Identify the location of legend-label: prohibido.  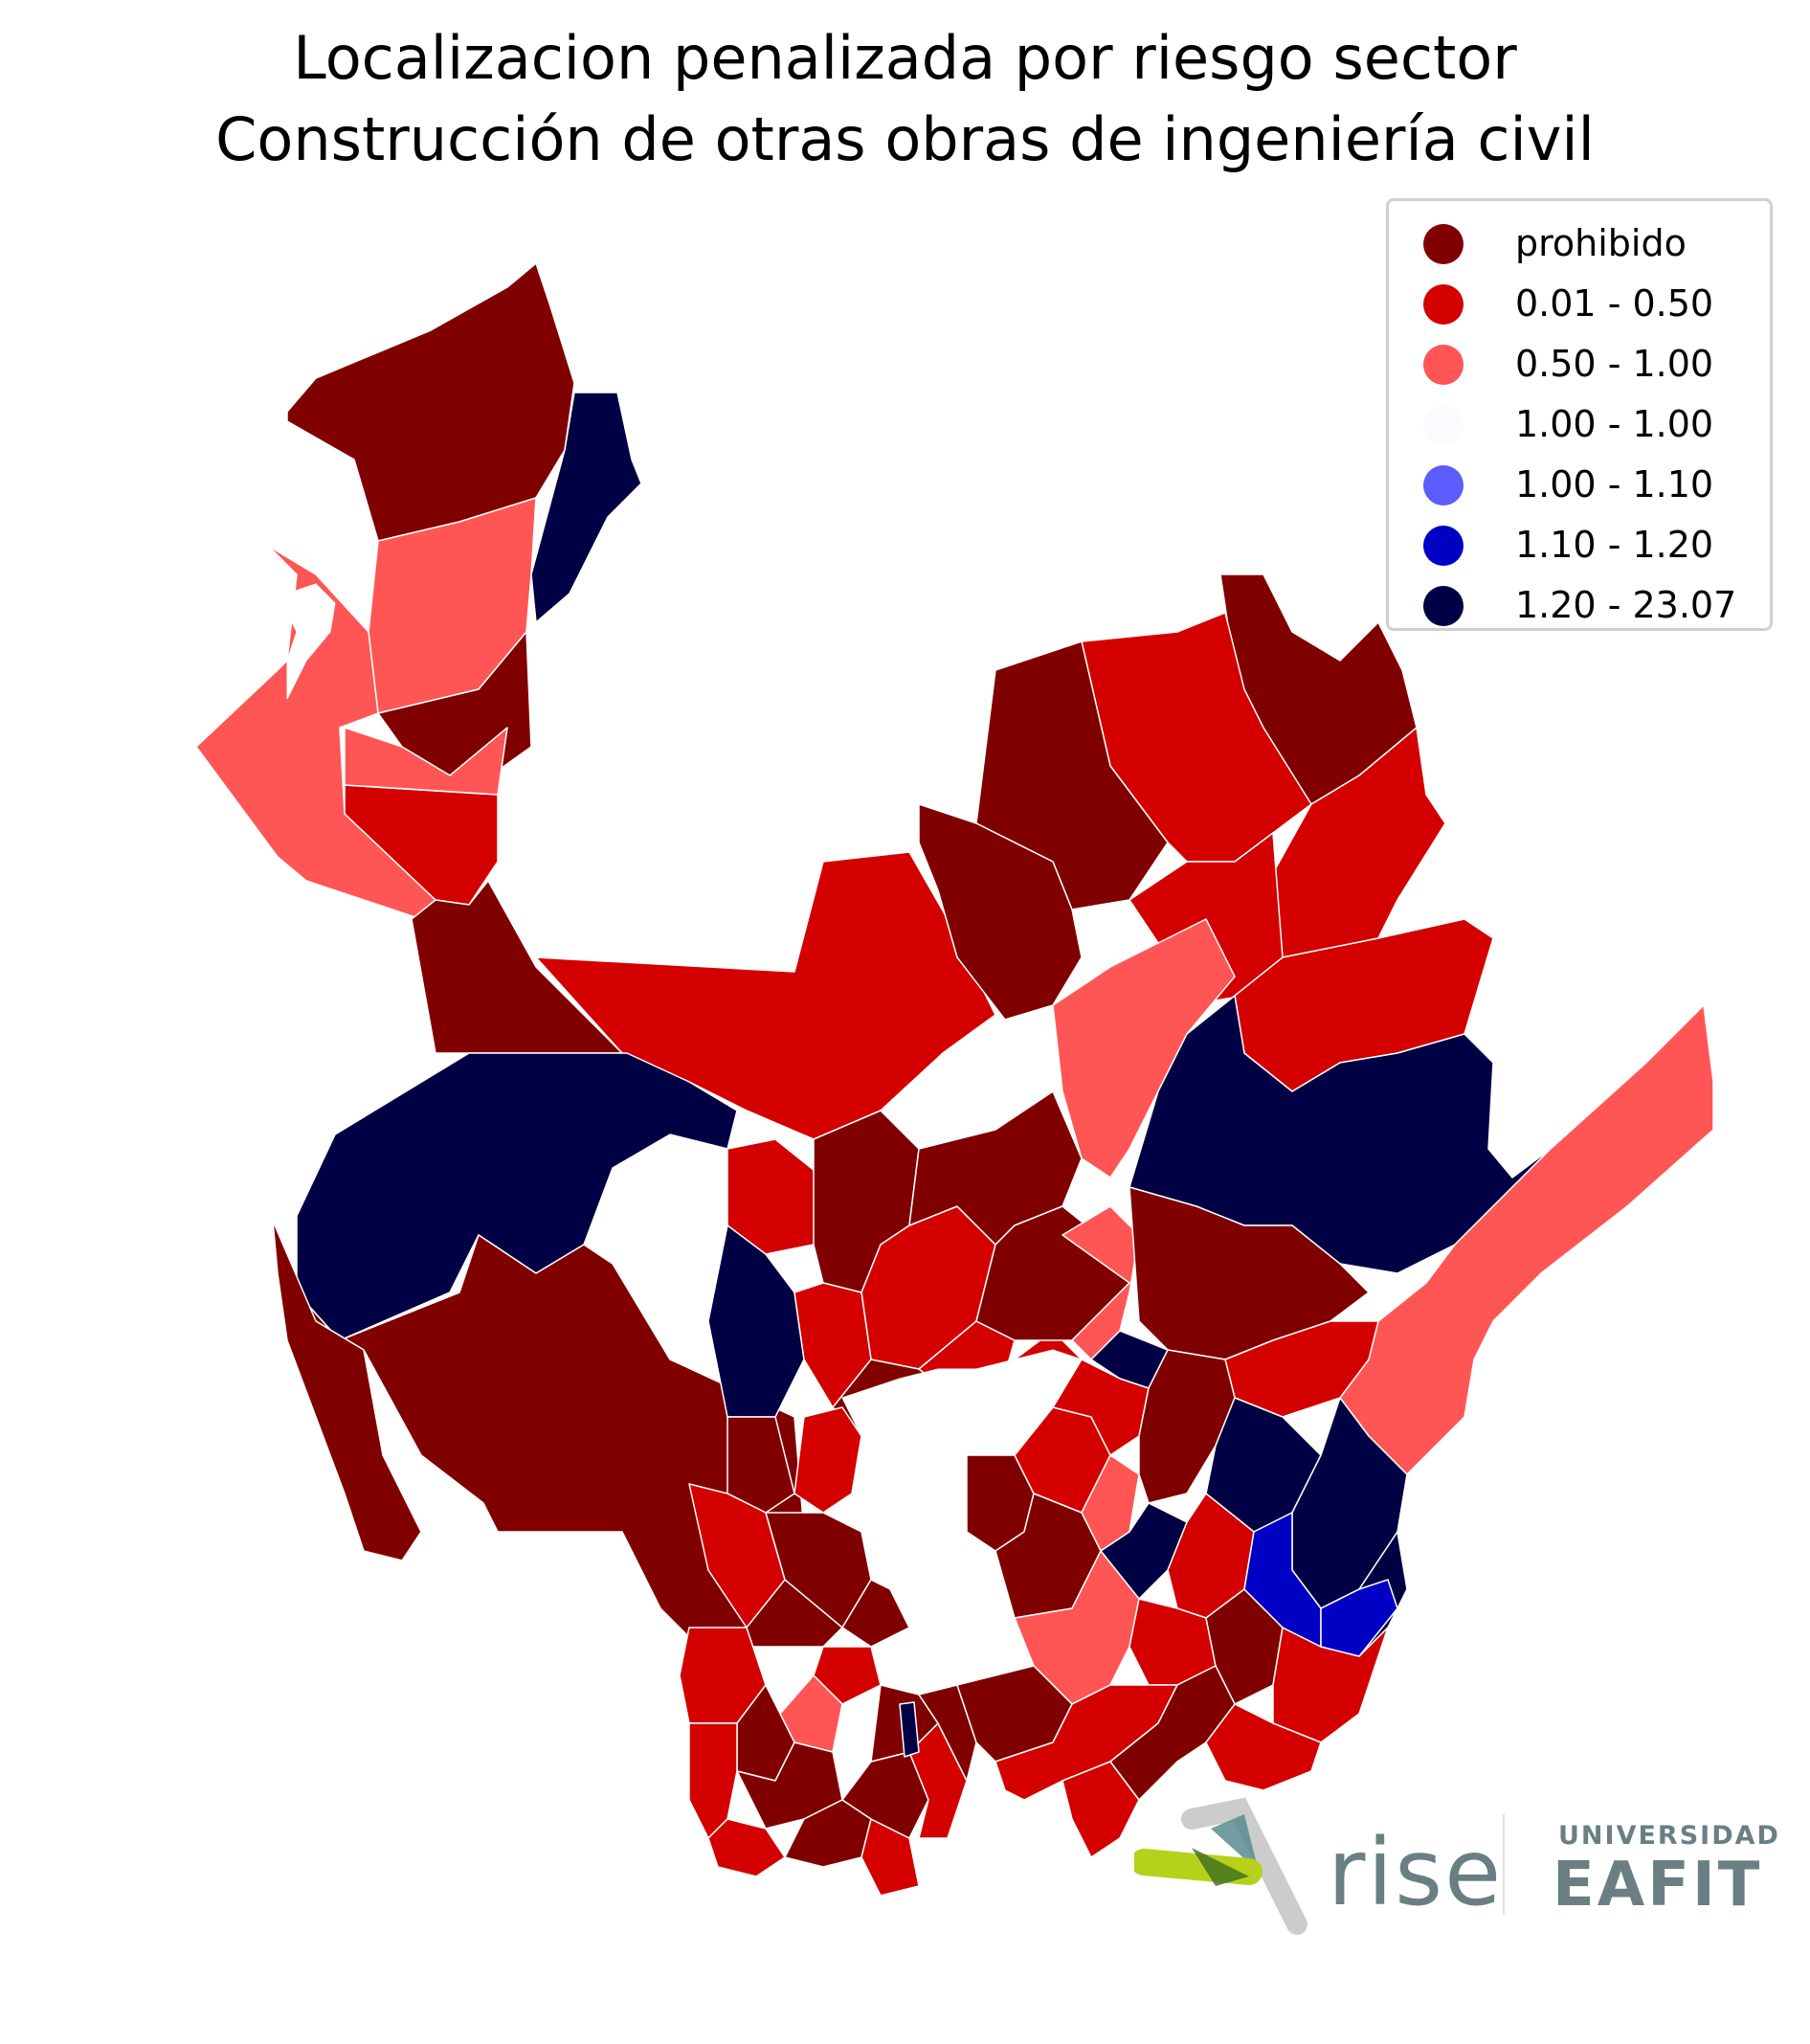
(1601, 243).